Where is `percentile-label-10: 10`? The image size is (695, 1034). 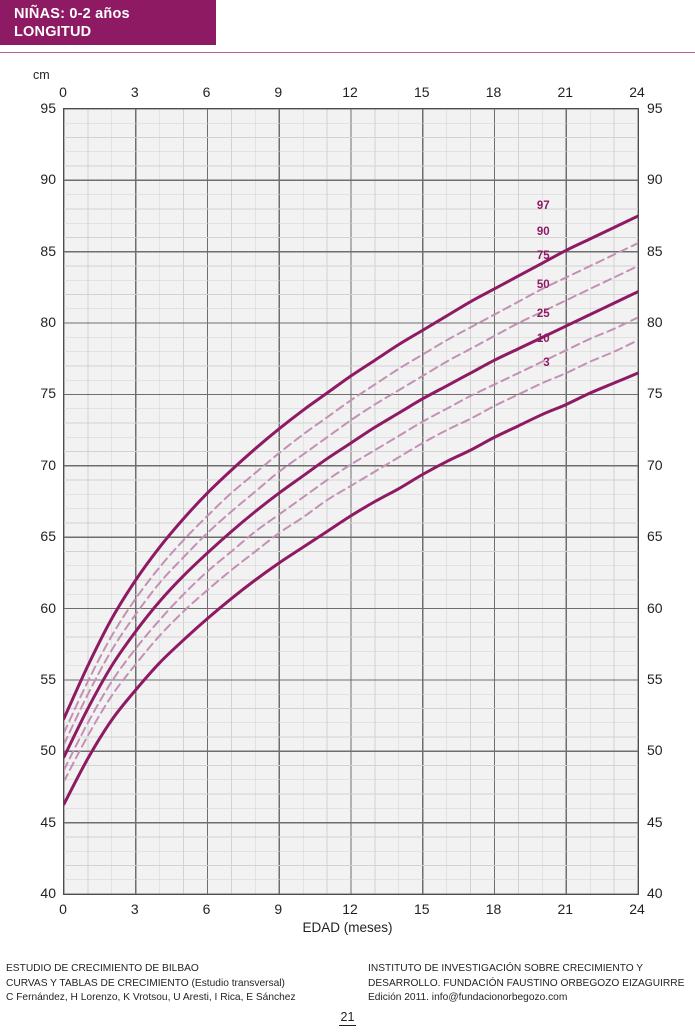
percentile-label-10: 10 is located at coordinates (543, 339).